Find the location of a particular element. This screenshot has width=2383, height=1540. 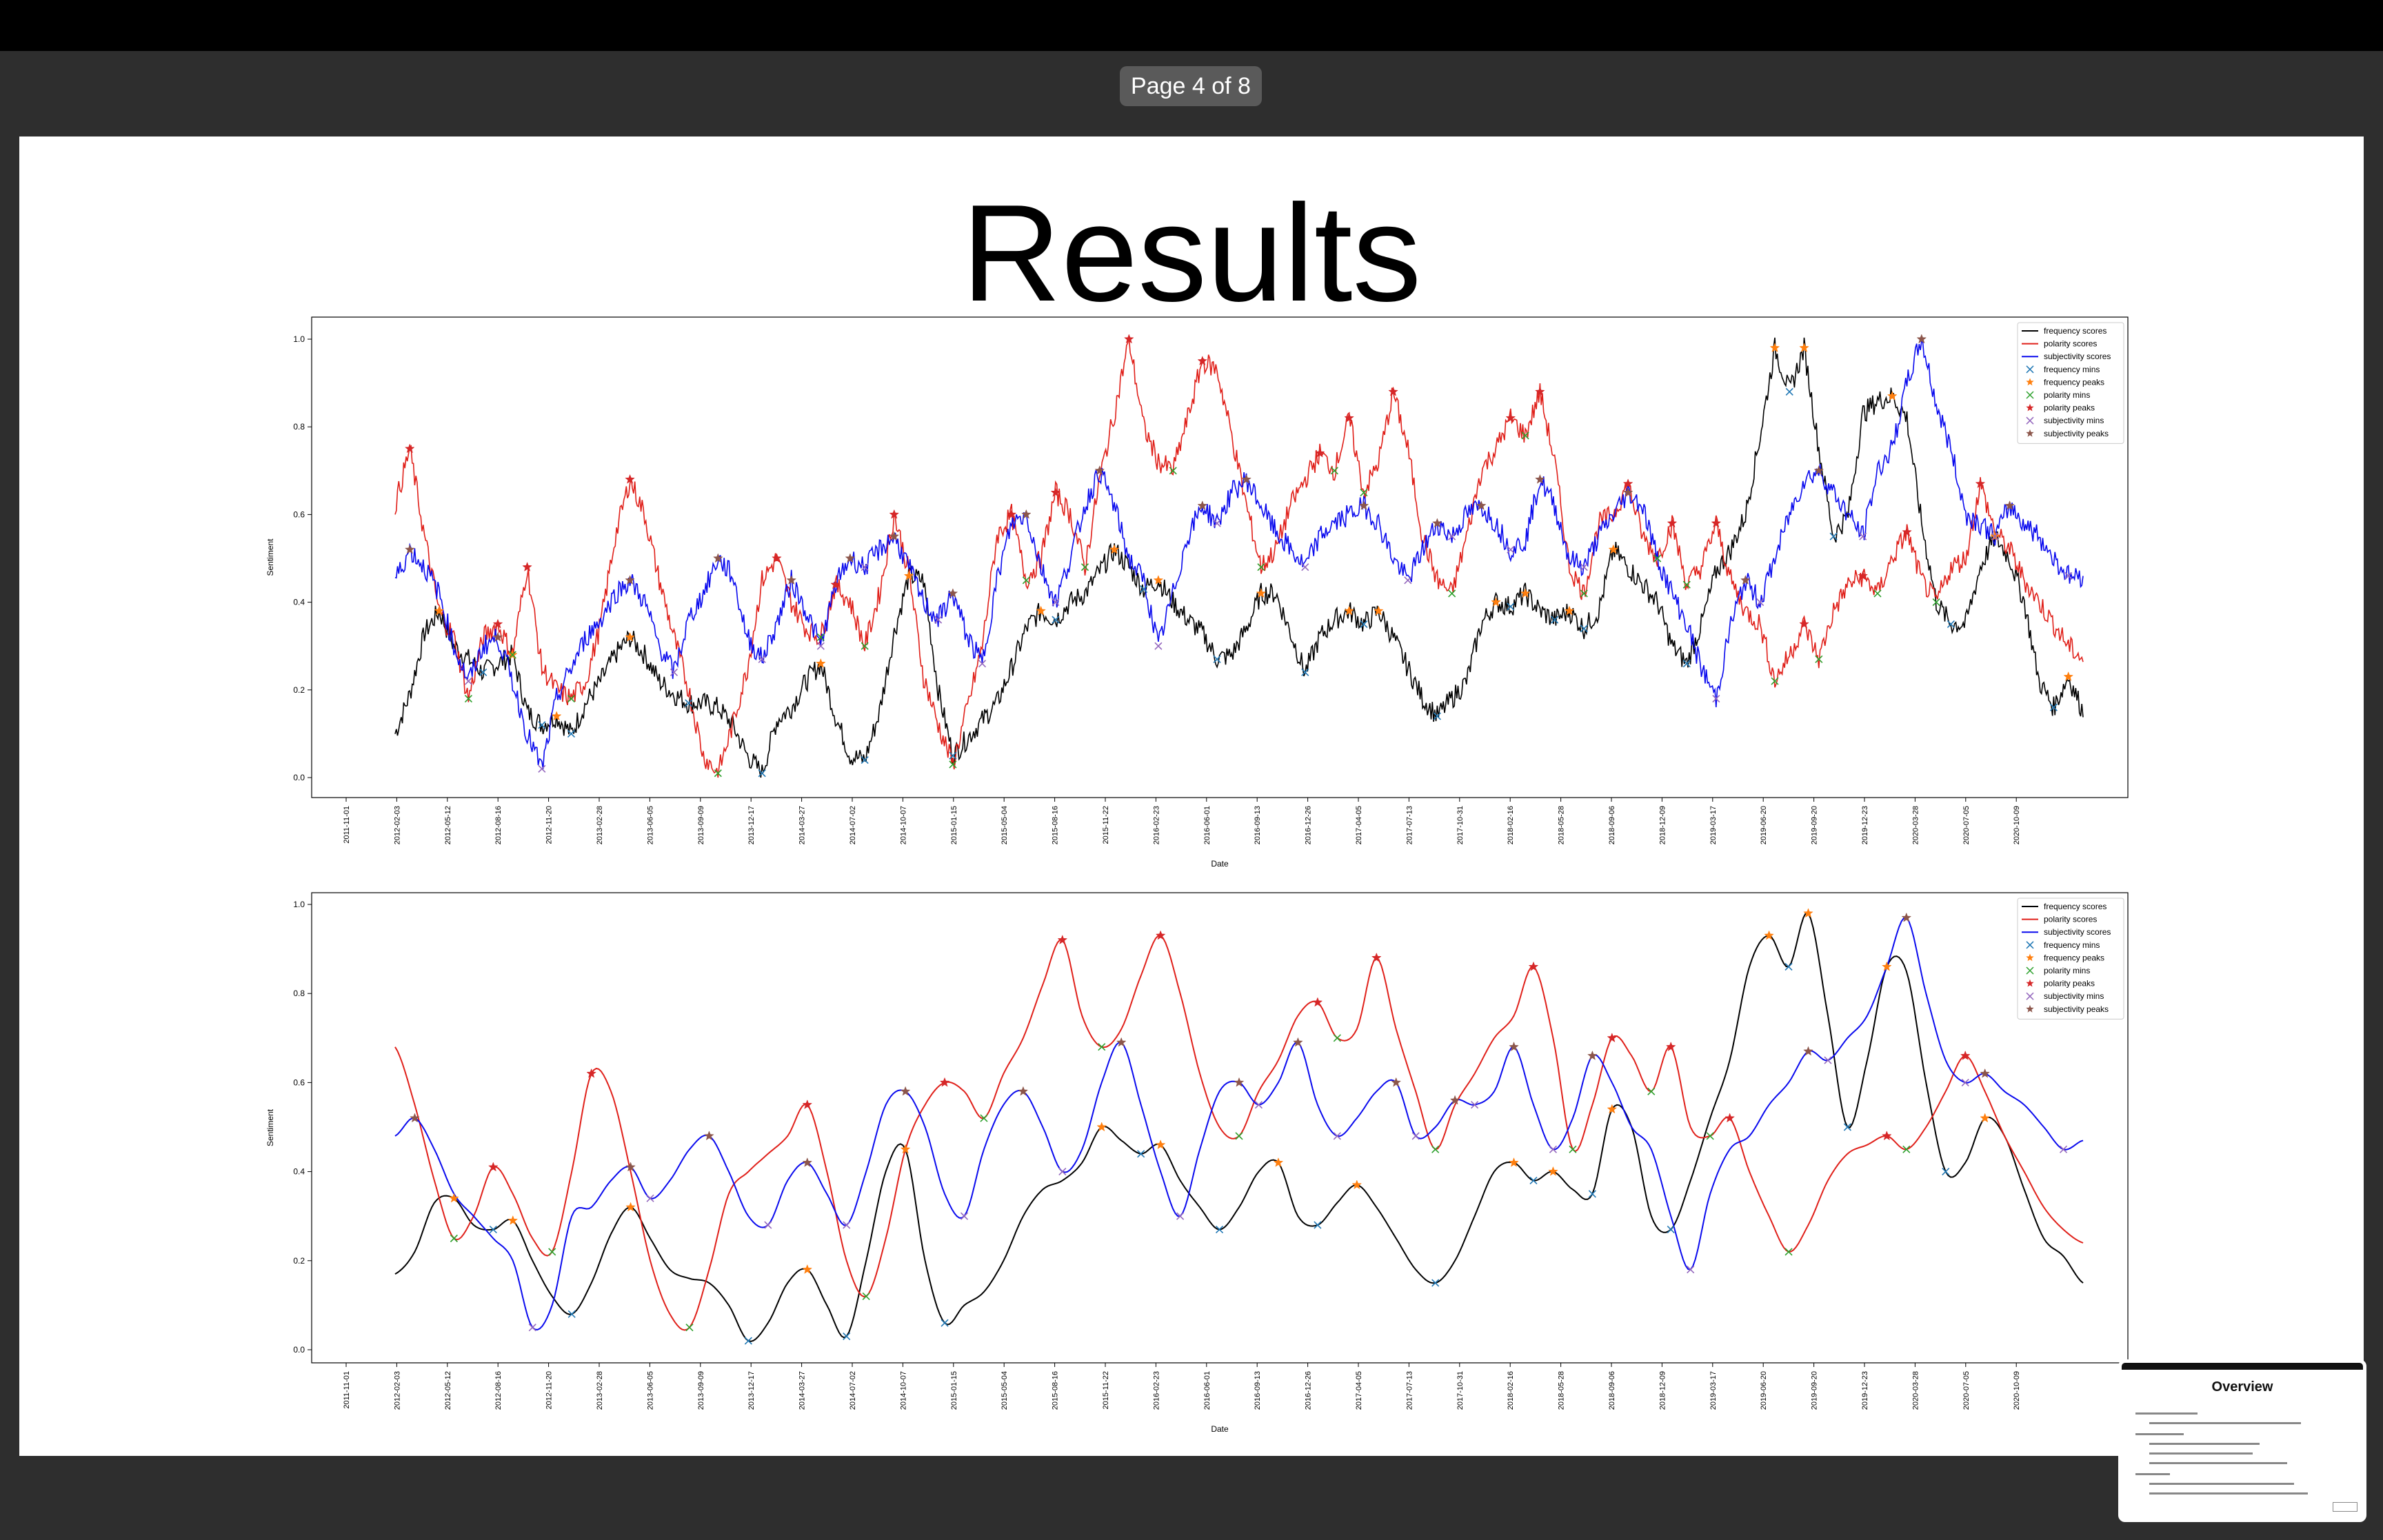

x-tick-label: 2013-12-17 is located at coordinates (751, 1391).